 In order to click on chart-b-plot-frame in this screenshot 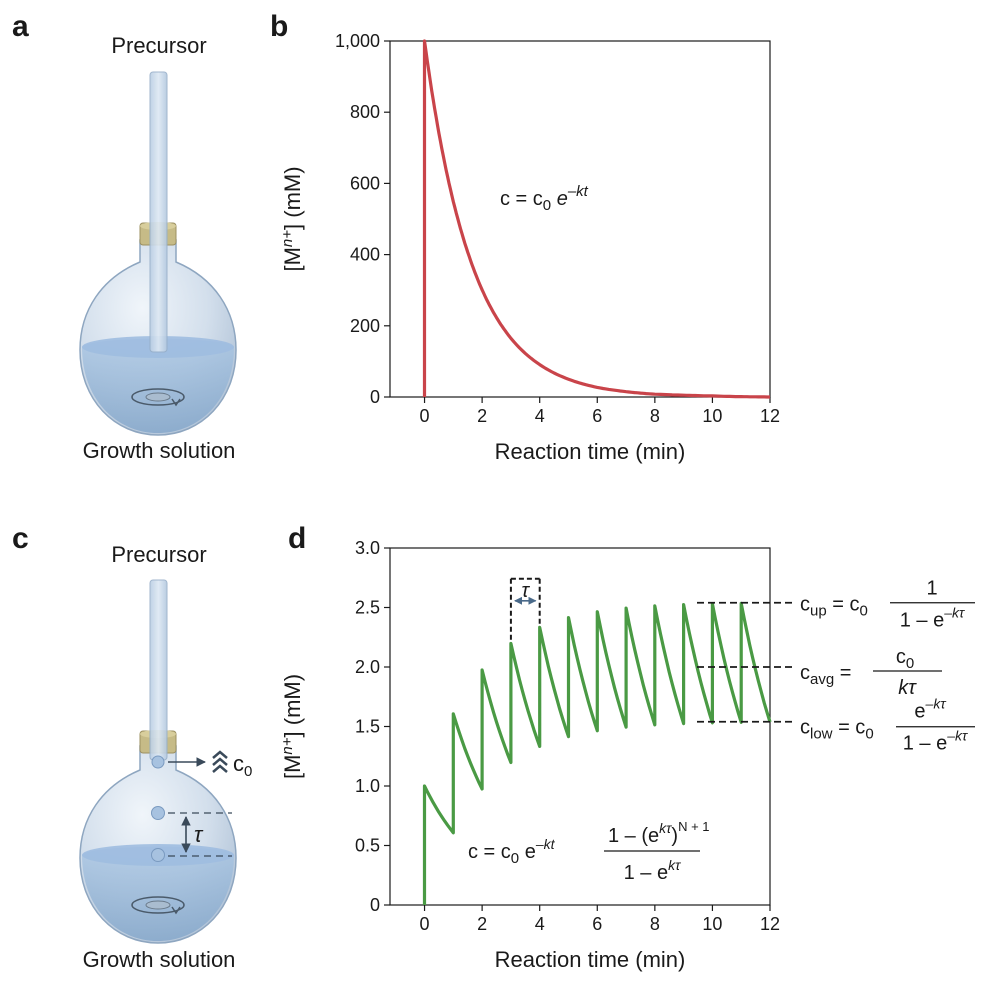, I will do `click(580, 219)`.